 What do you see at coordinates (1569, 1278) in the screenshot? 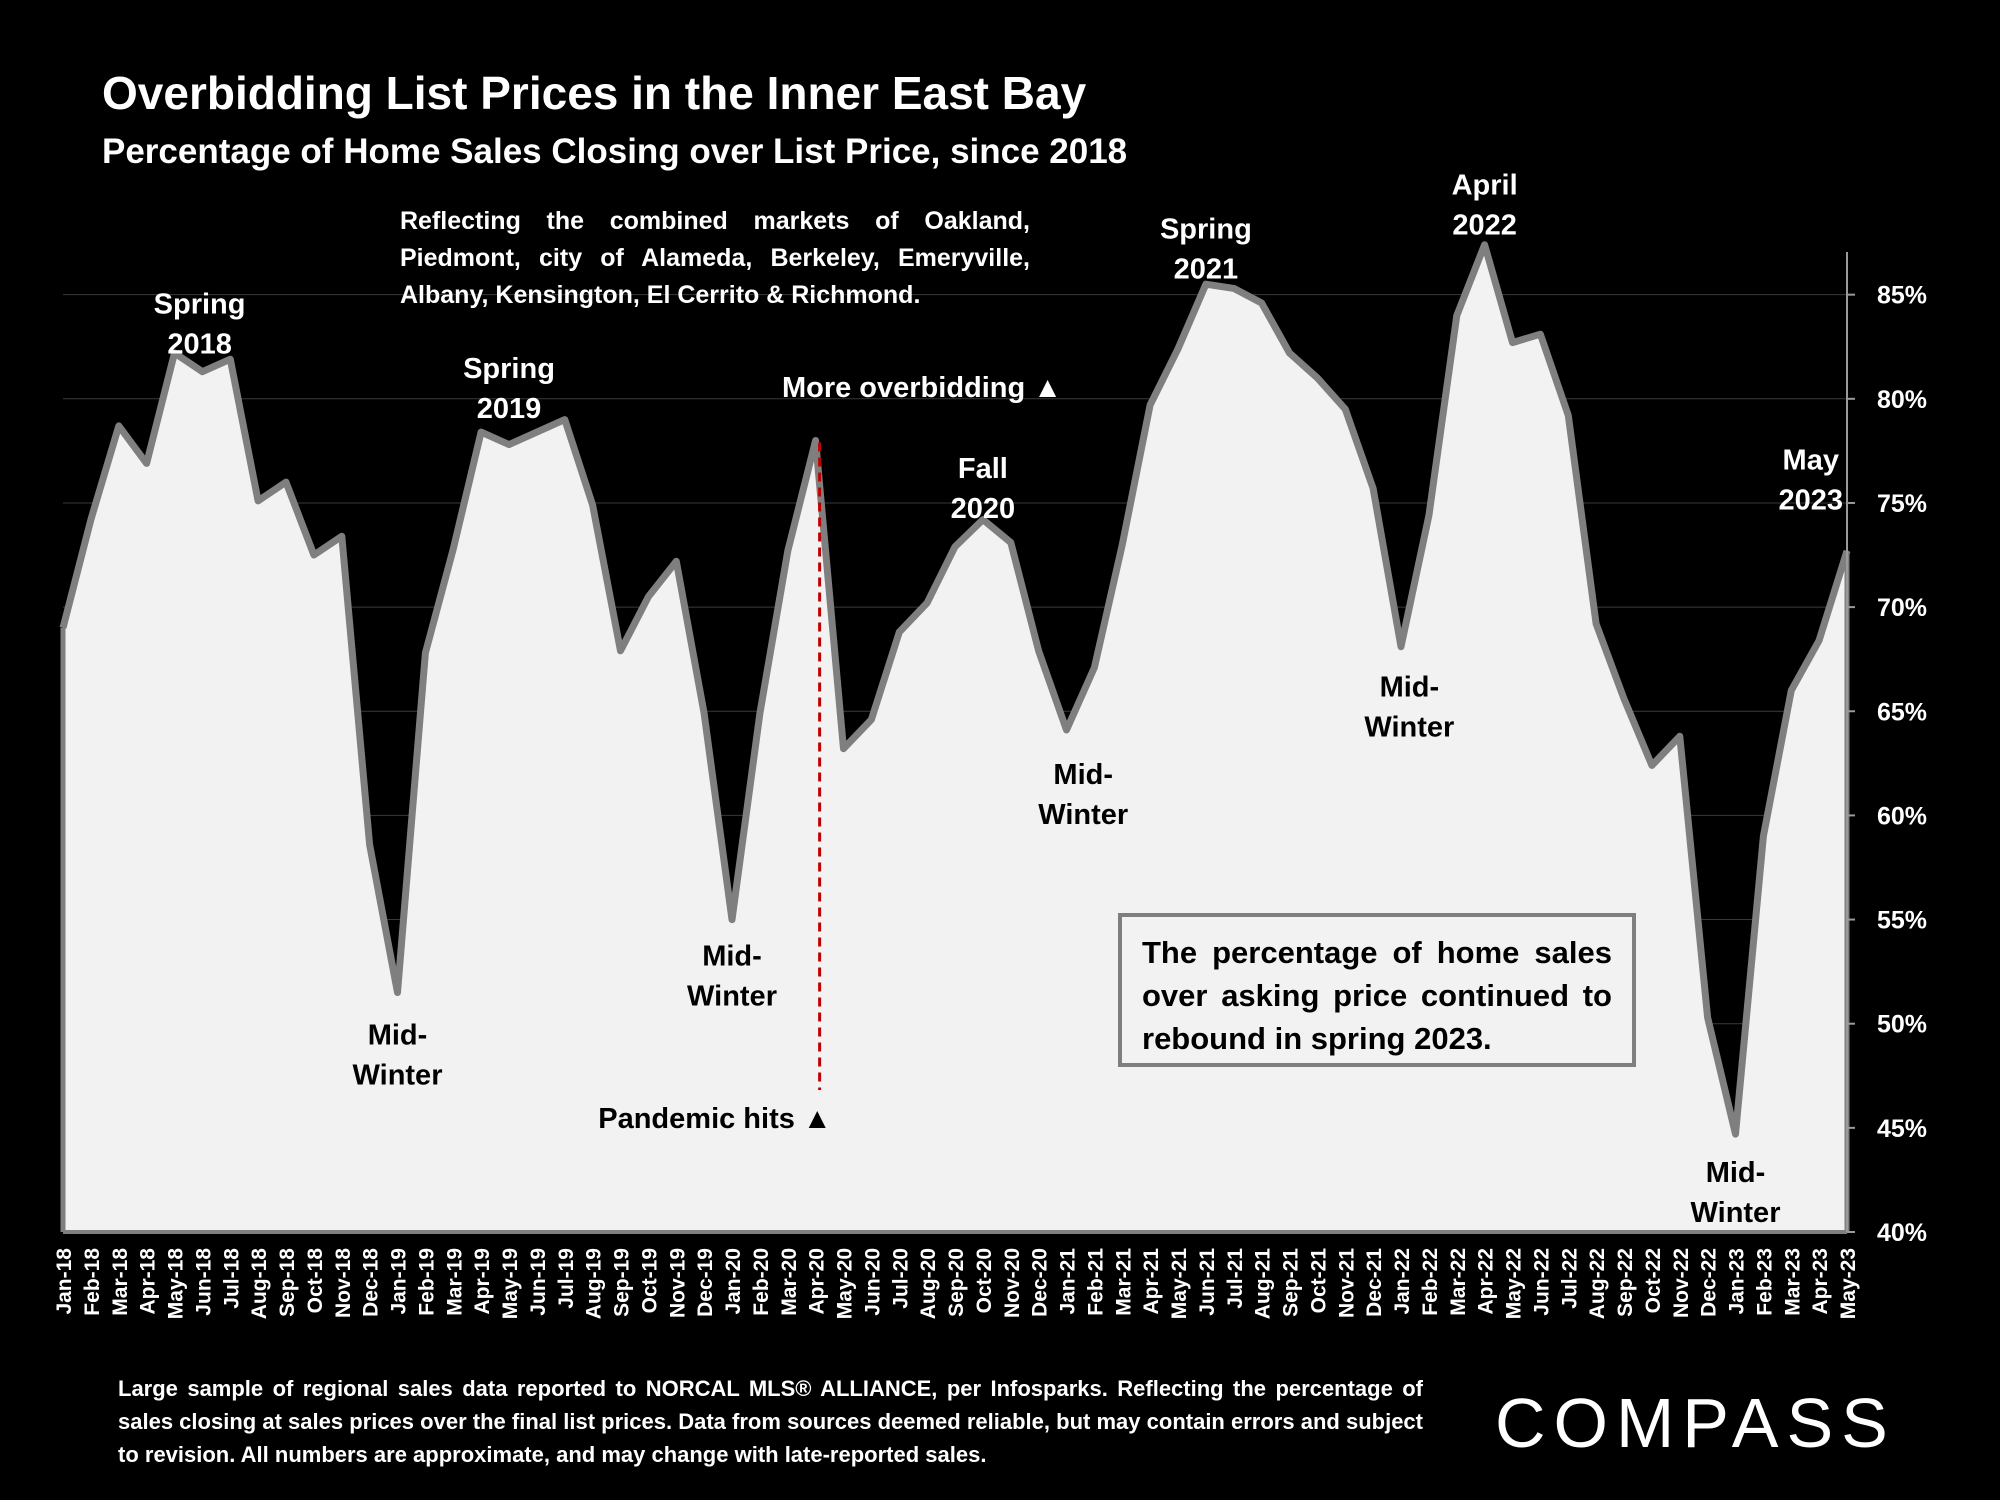
I see `x-tick-label: Jul-22` at bounding box center [1569, 1278].